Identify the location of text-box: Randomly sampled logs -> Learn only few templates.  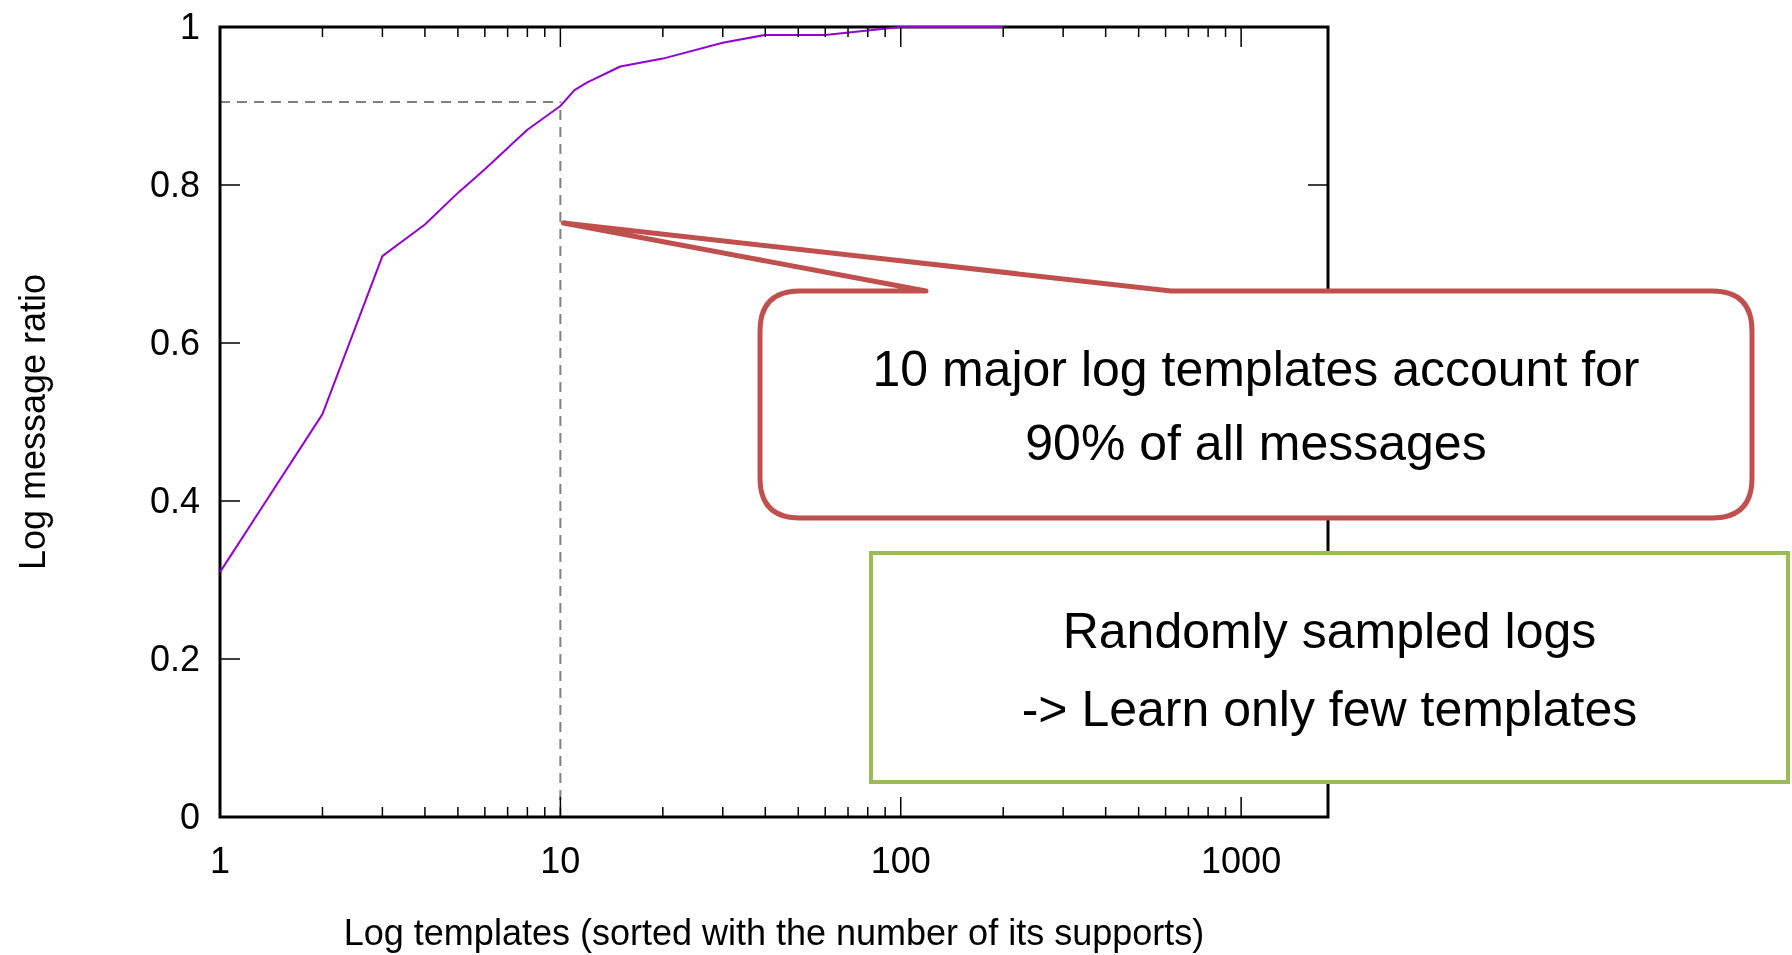
(1329, 667).